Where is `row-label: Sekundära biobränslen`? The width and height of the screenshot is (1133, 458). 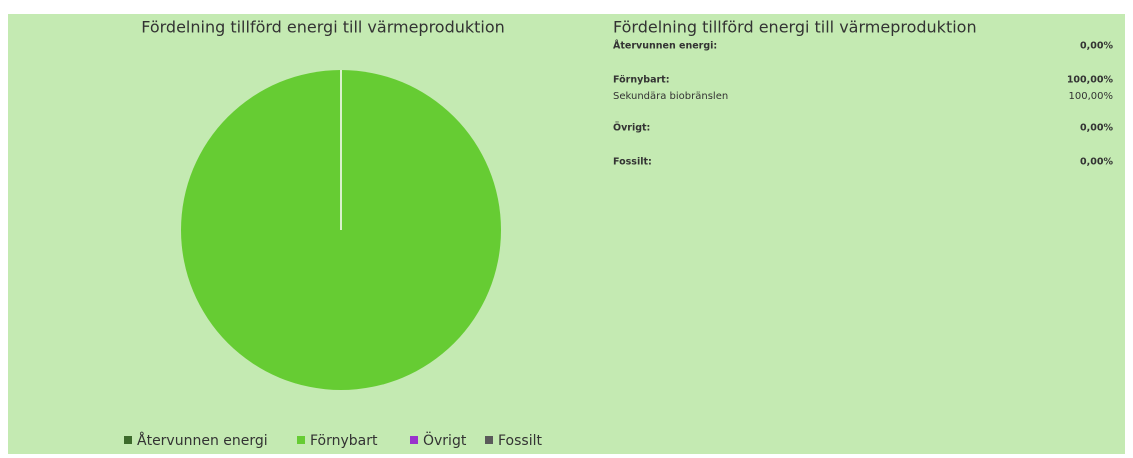 row-label: Sekundära biobränslen is located at coordinates (670, 96).